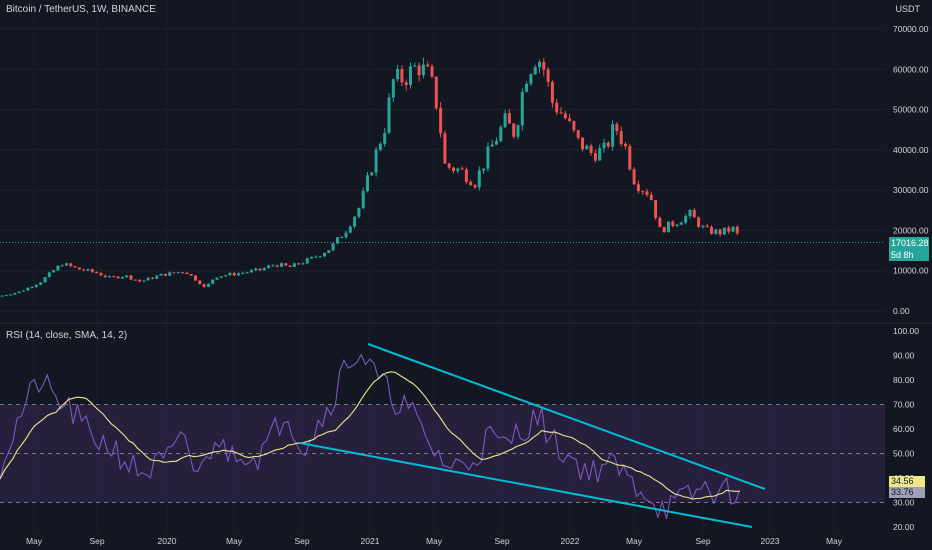 Image resolution: width=932 pixels, height=550 pixels. Describe the element at coordinates (904, 454) in the screenshot. I see `rsi-tick-label: 50.00` at that location.